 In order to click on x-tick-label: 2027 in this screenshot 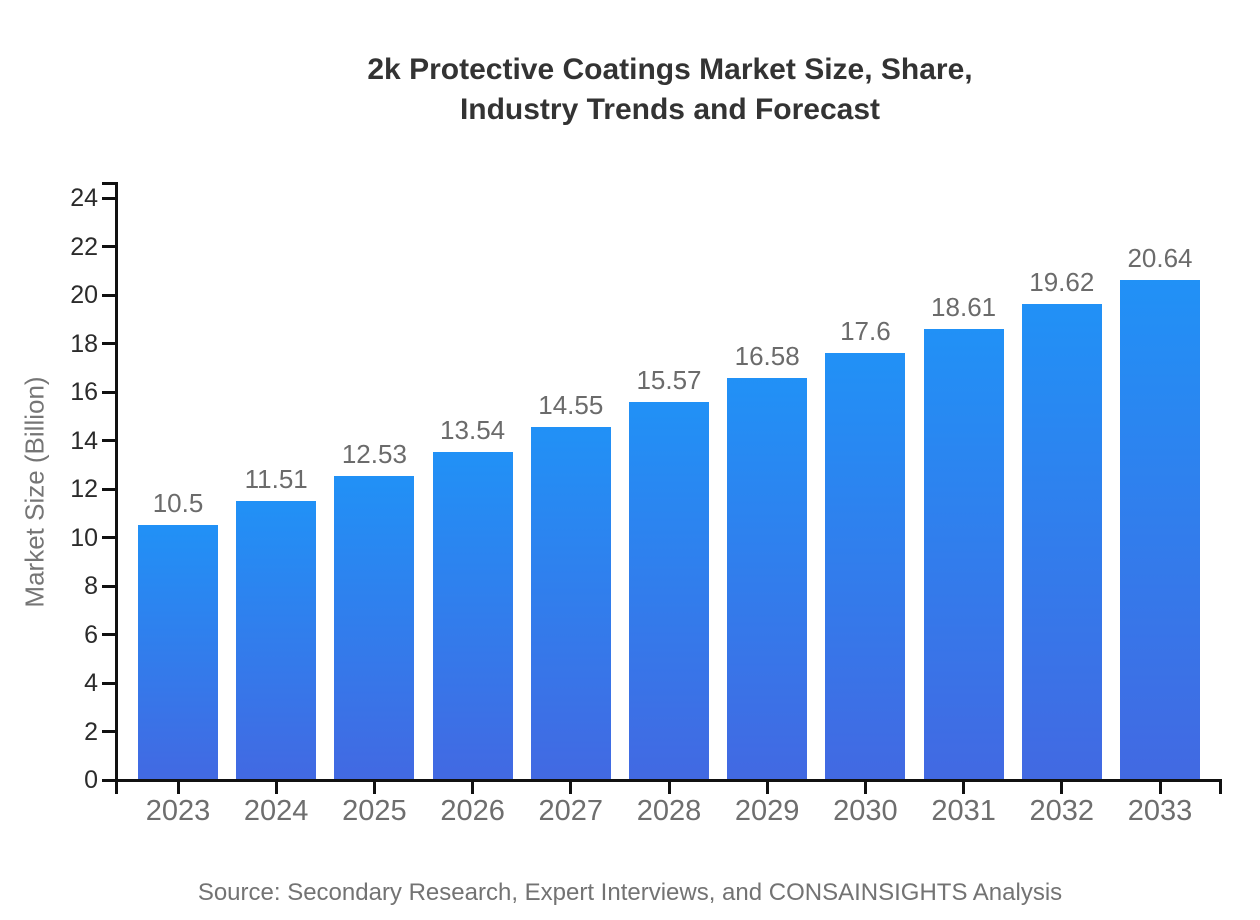, I will do `click(571, 811)`.